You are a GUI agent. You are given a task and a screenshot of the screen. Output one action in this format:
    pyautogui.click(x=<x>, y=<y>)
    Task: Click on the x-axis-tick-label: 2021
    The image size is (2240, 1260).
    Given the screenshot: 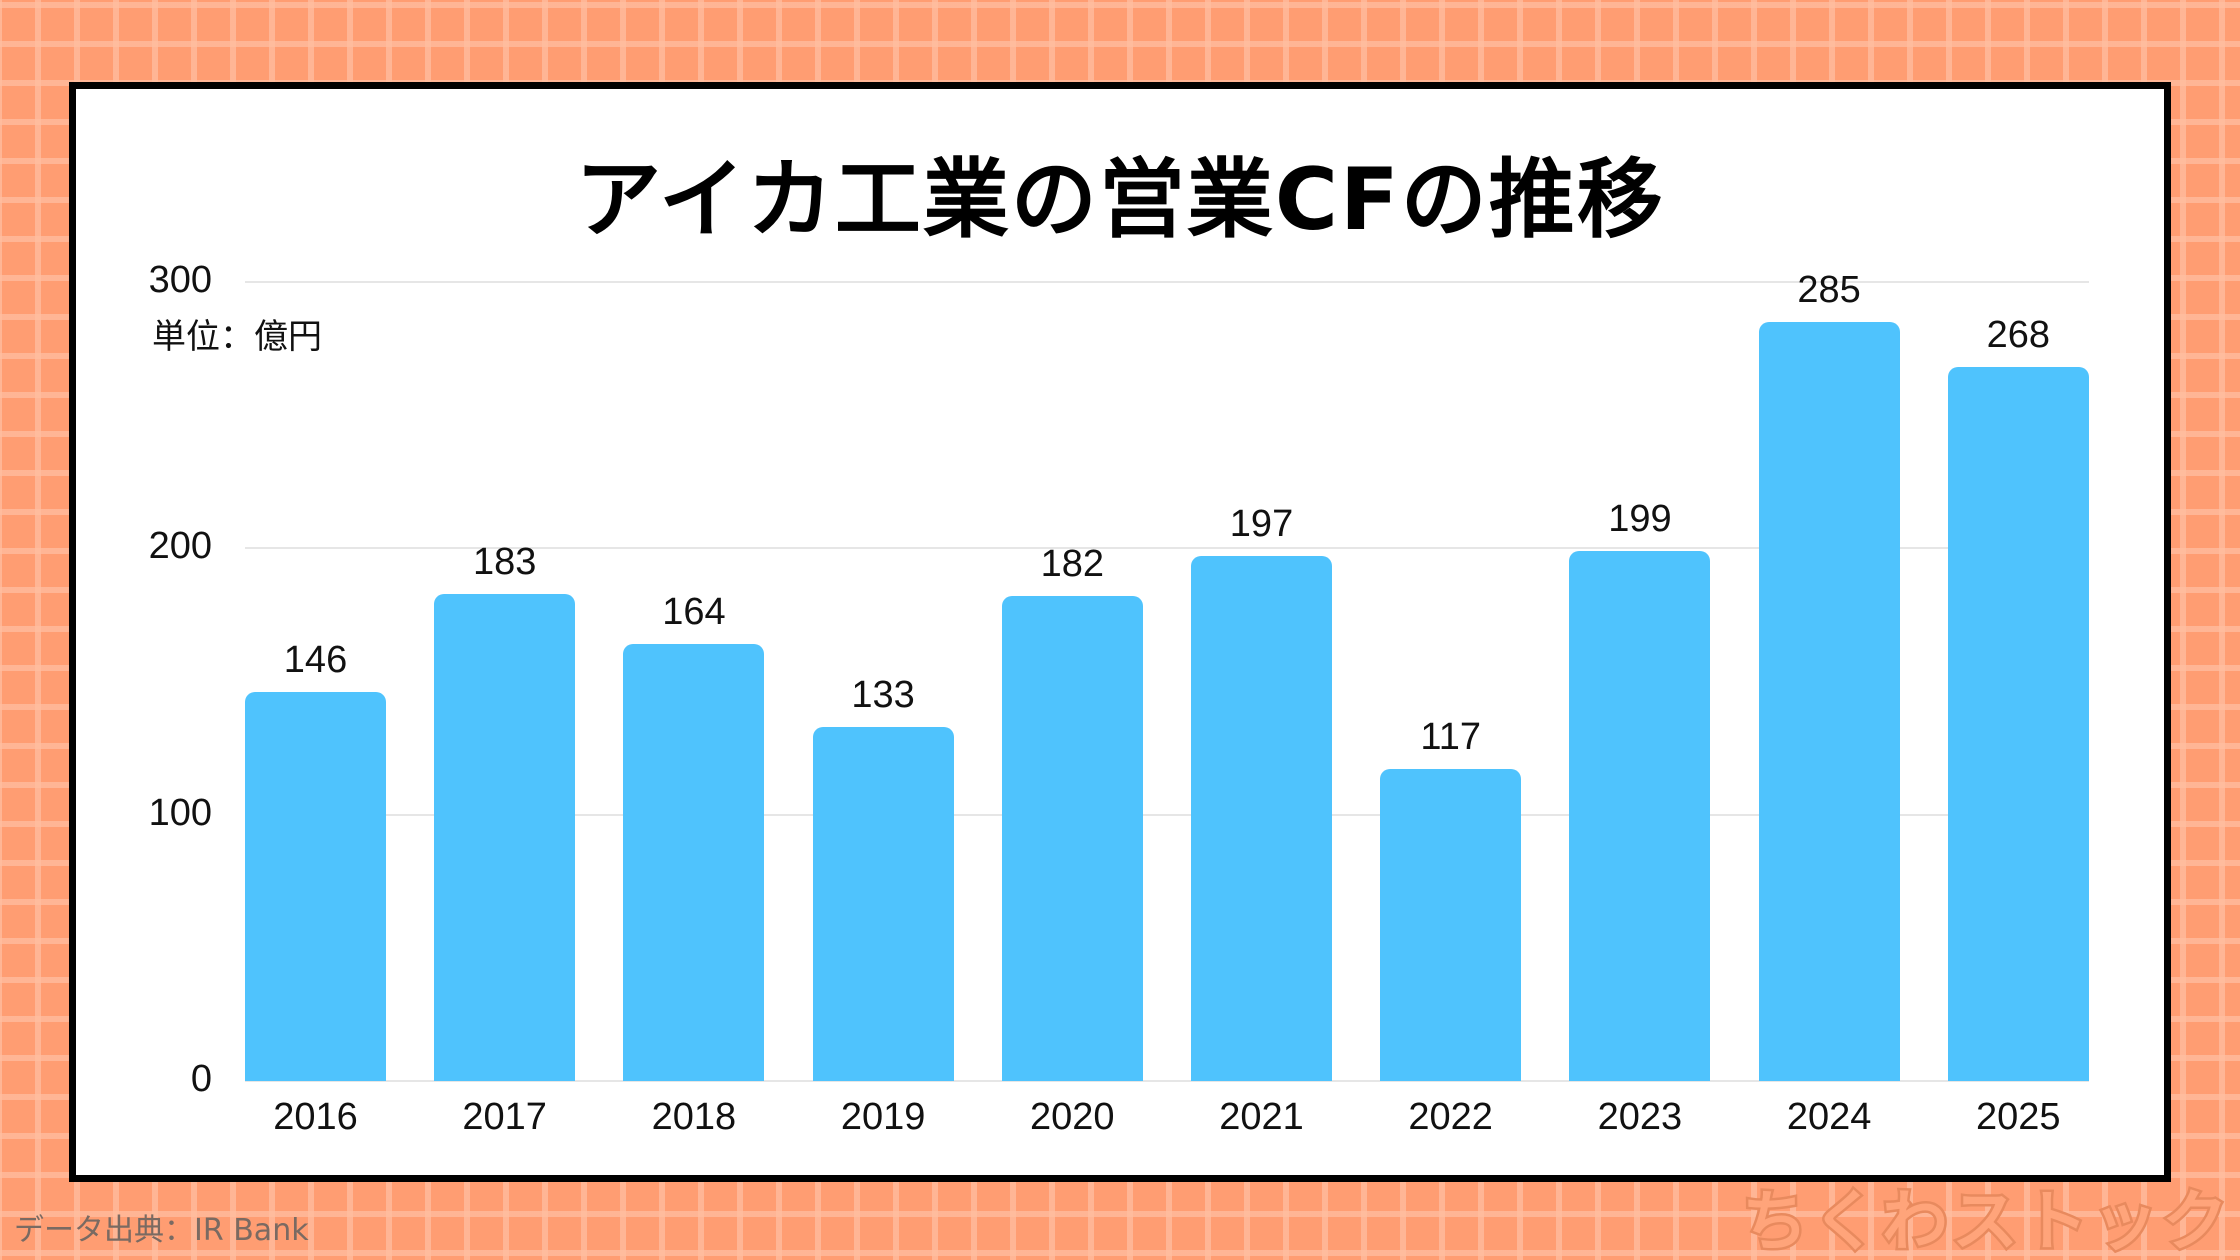 What is the action you would take?
    pyautogui.click(x=1261, y=1117)
    